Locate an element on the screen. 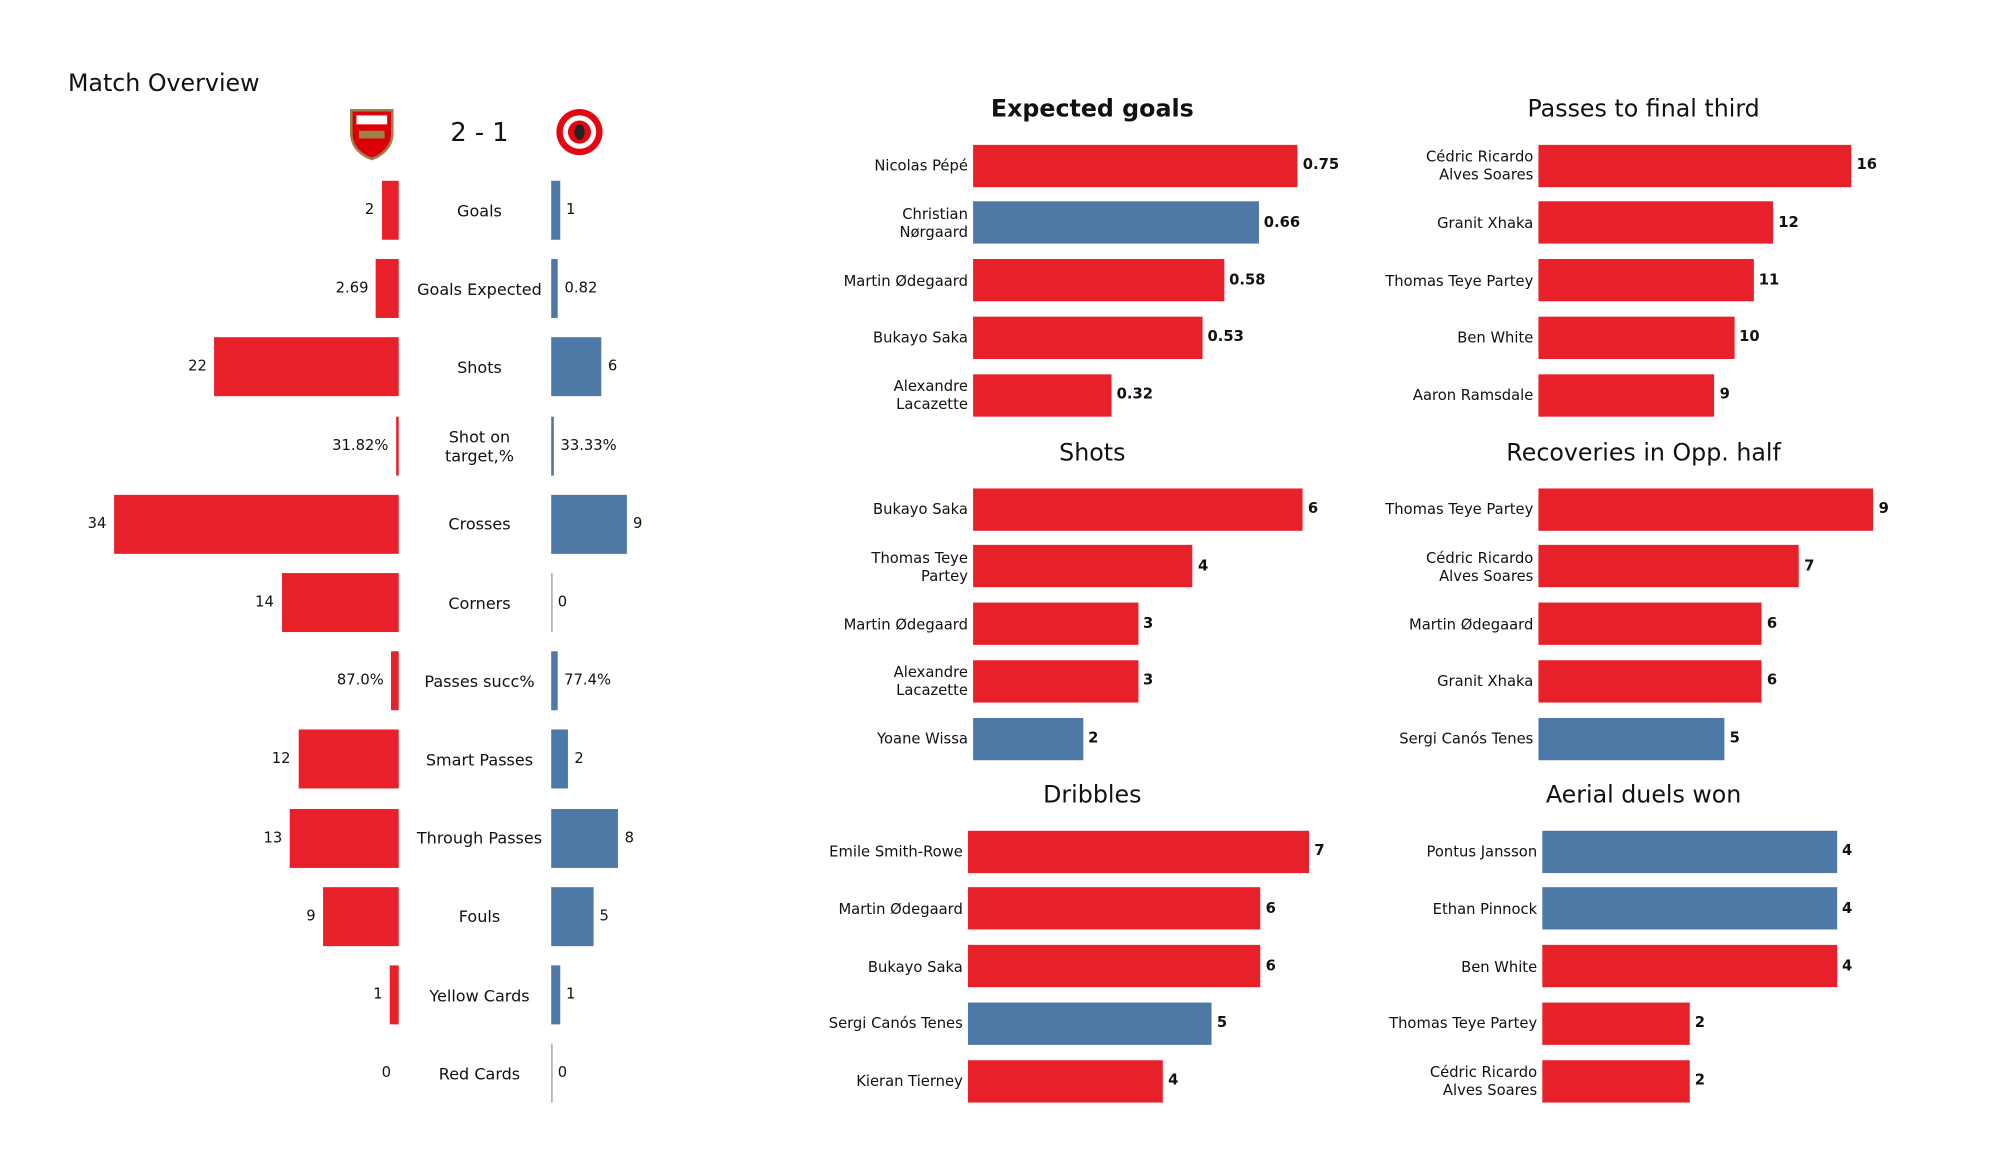 The width and height of the screenshot is (2000, 1175). value-label: 31.82% is located at coordinates (360, 444).